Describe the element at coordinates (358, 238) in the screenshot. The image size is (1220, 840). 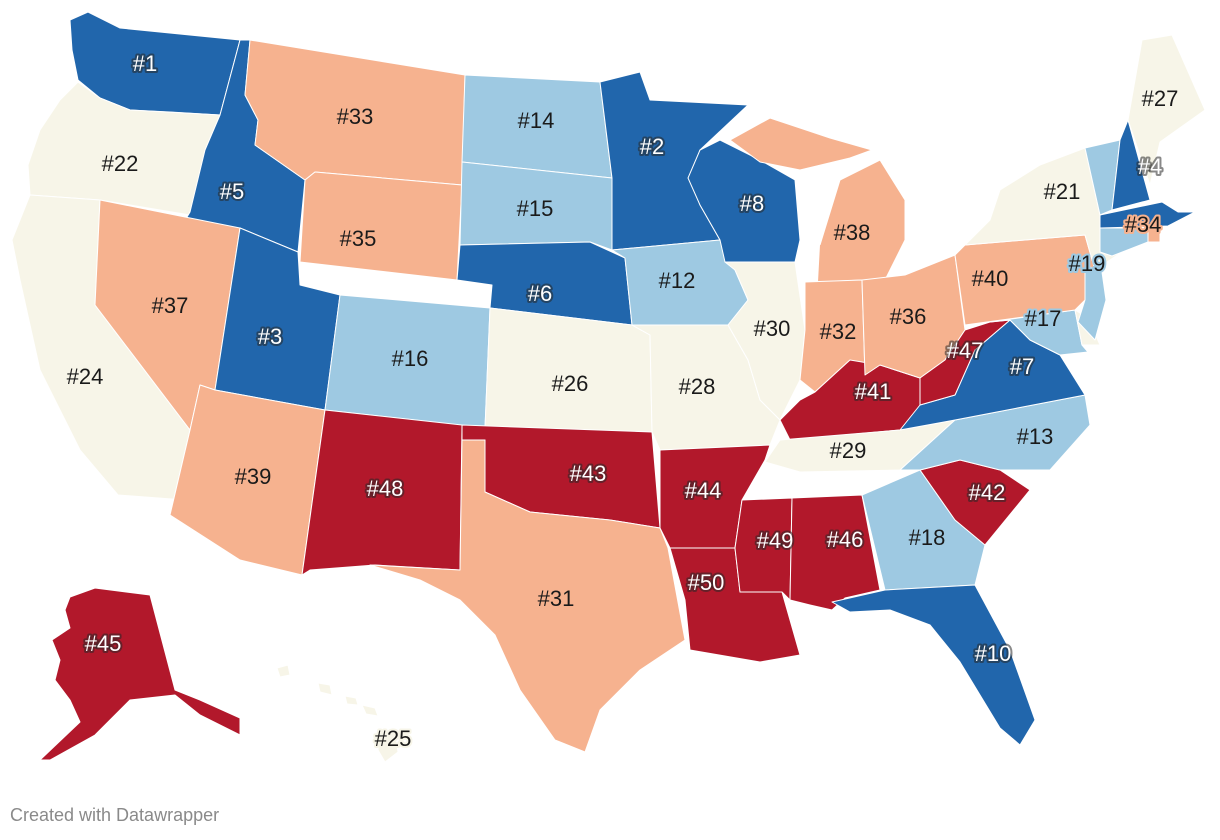
I see `rank-label-wy: #35` at that location.